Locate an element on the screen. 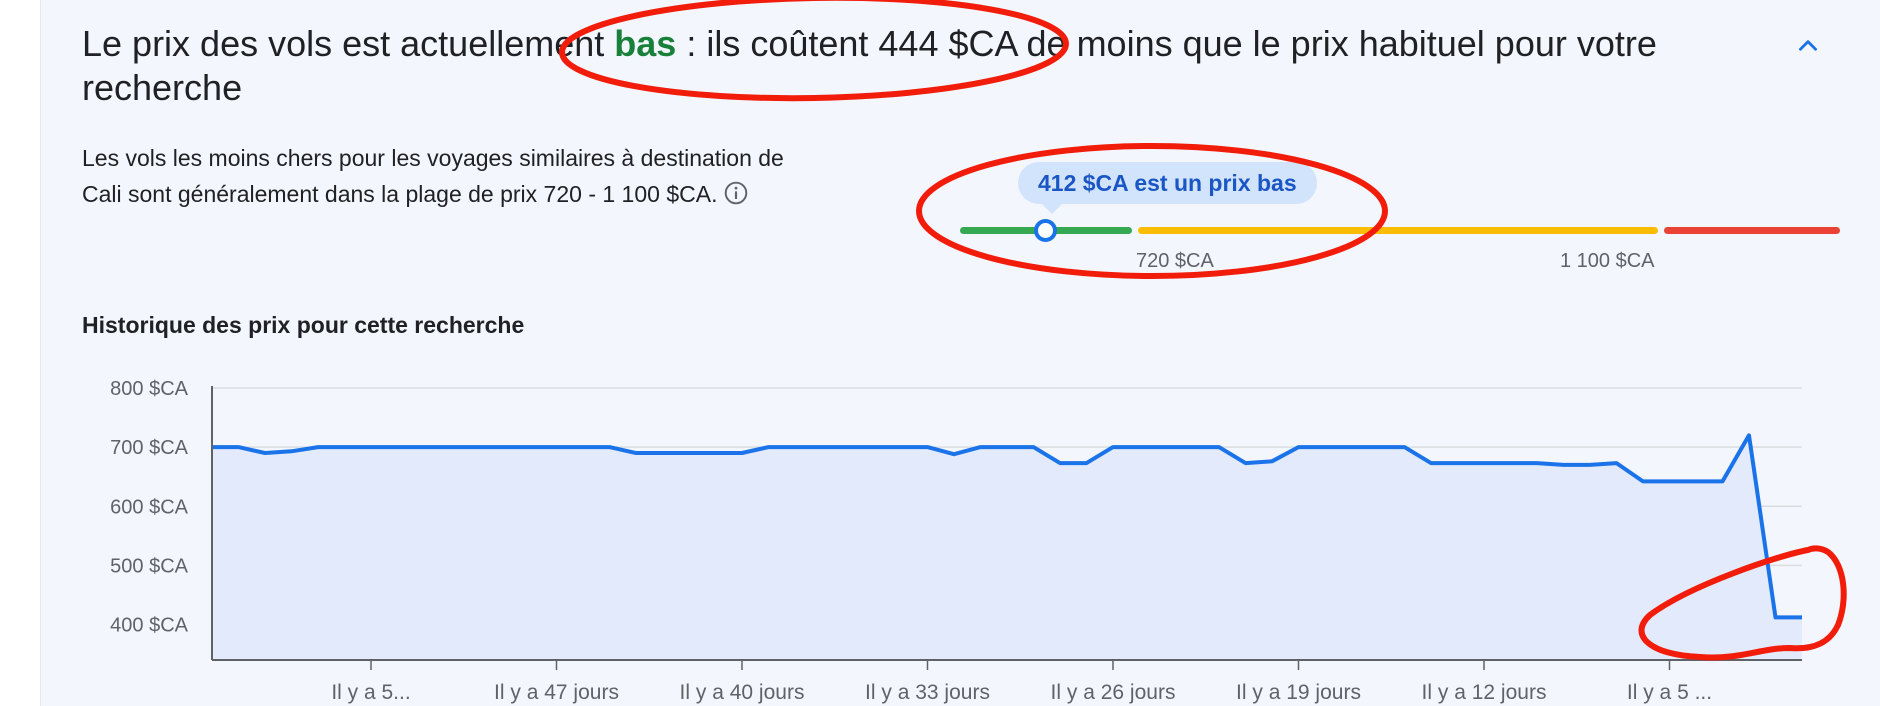 This screenshot has width=1880, height=706. x-tick-label: Il y a 33 jours is located at coordinates (927, 692).